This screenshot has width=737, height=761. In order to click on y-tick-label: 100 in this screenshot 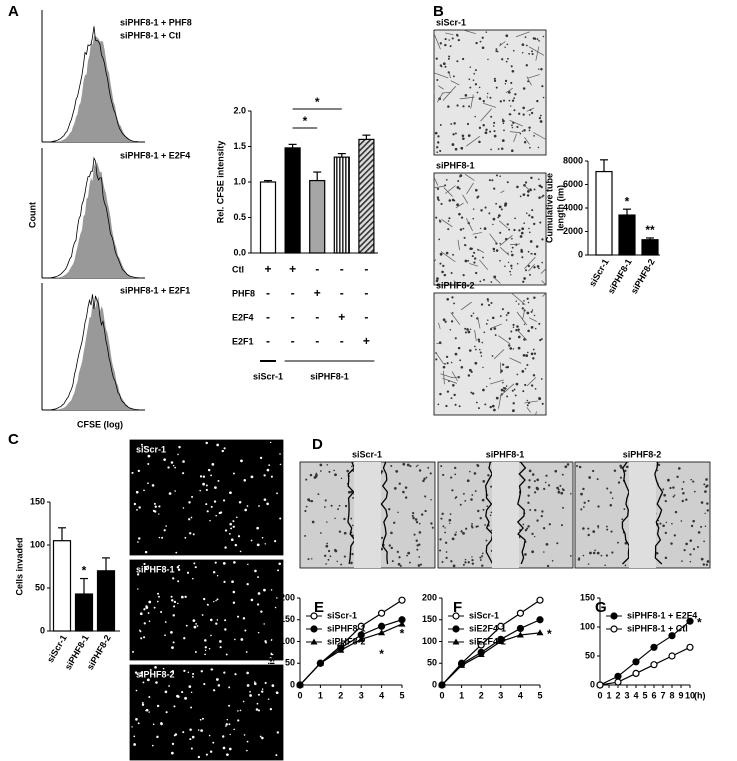, I will do `click(37, 544)`.